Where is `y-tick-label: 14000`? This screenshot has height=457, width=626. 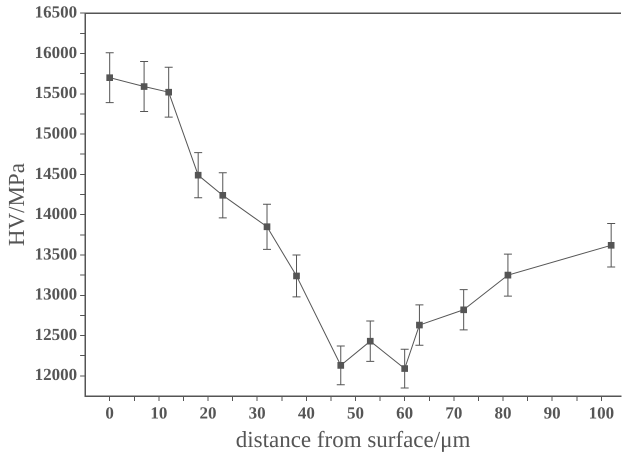
y-tick-label: 14000 is located at coordinates (56, 214).